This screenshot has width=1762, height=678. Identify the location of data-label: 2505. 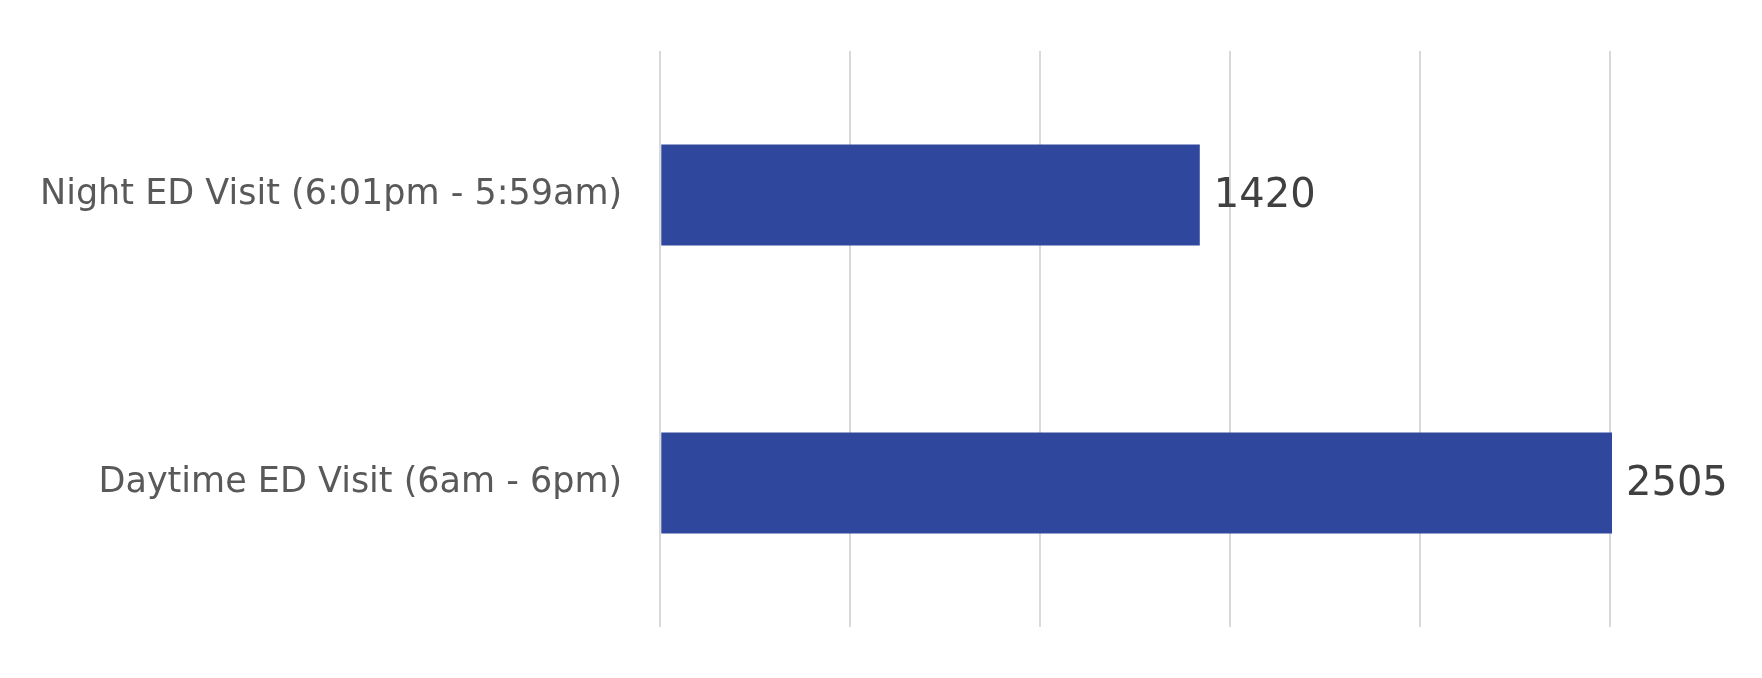
(1677, 481).